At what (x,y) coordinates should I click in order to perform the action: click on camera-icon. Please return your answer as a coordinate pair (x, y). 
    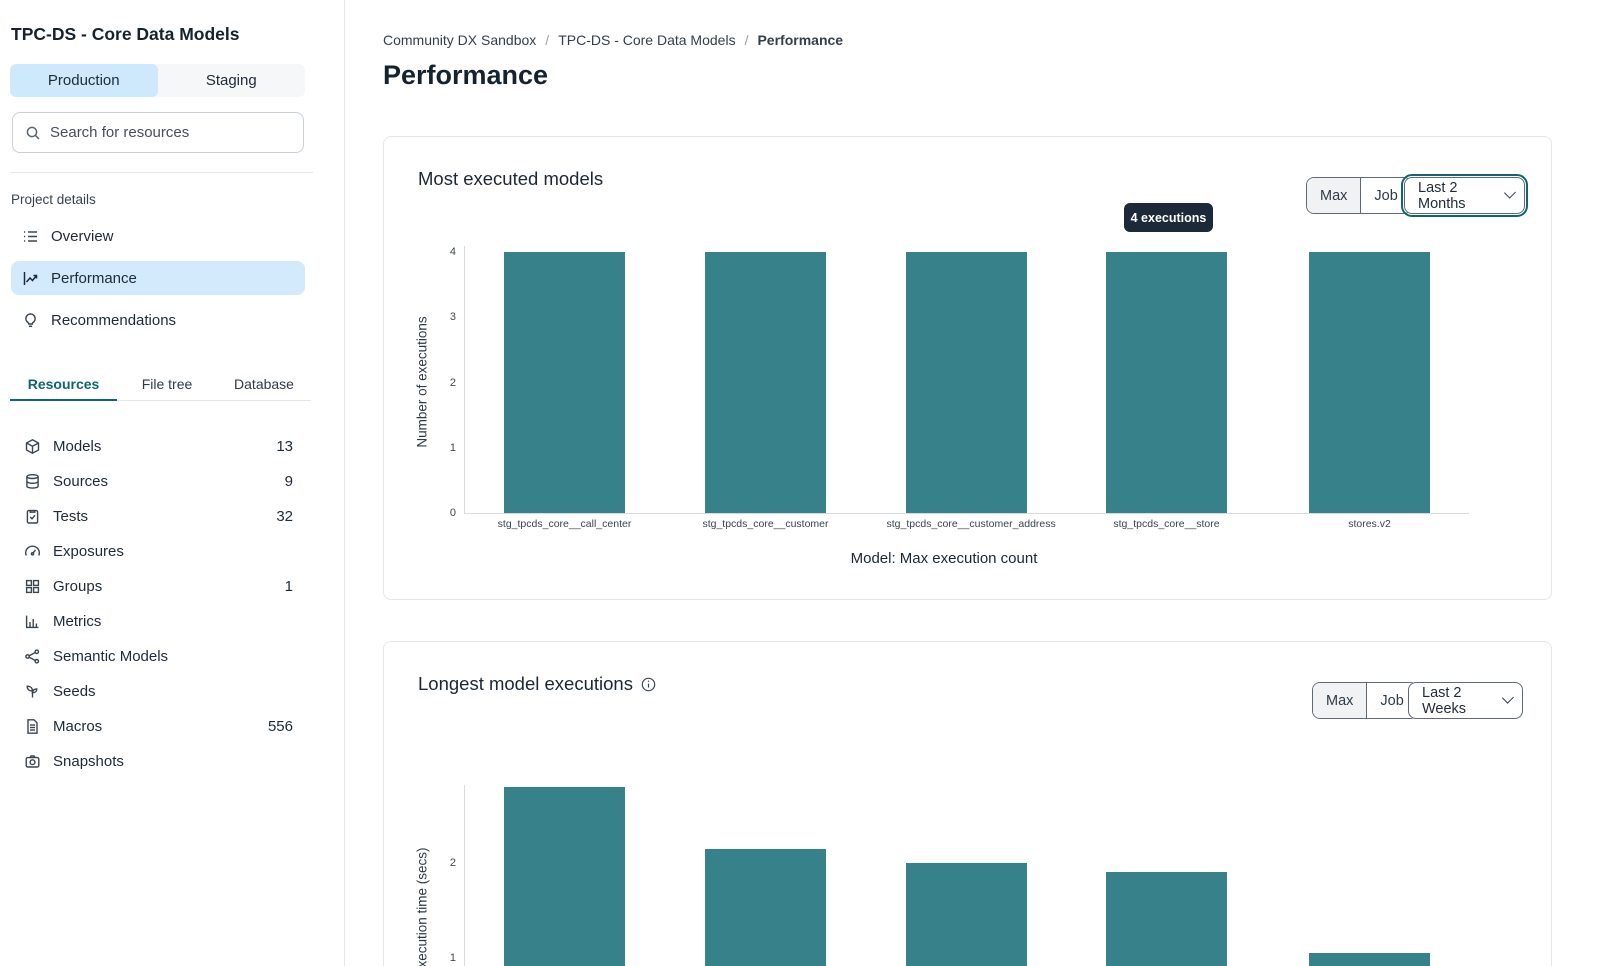
    Looking at the image, I should click on (32, 761).